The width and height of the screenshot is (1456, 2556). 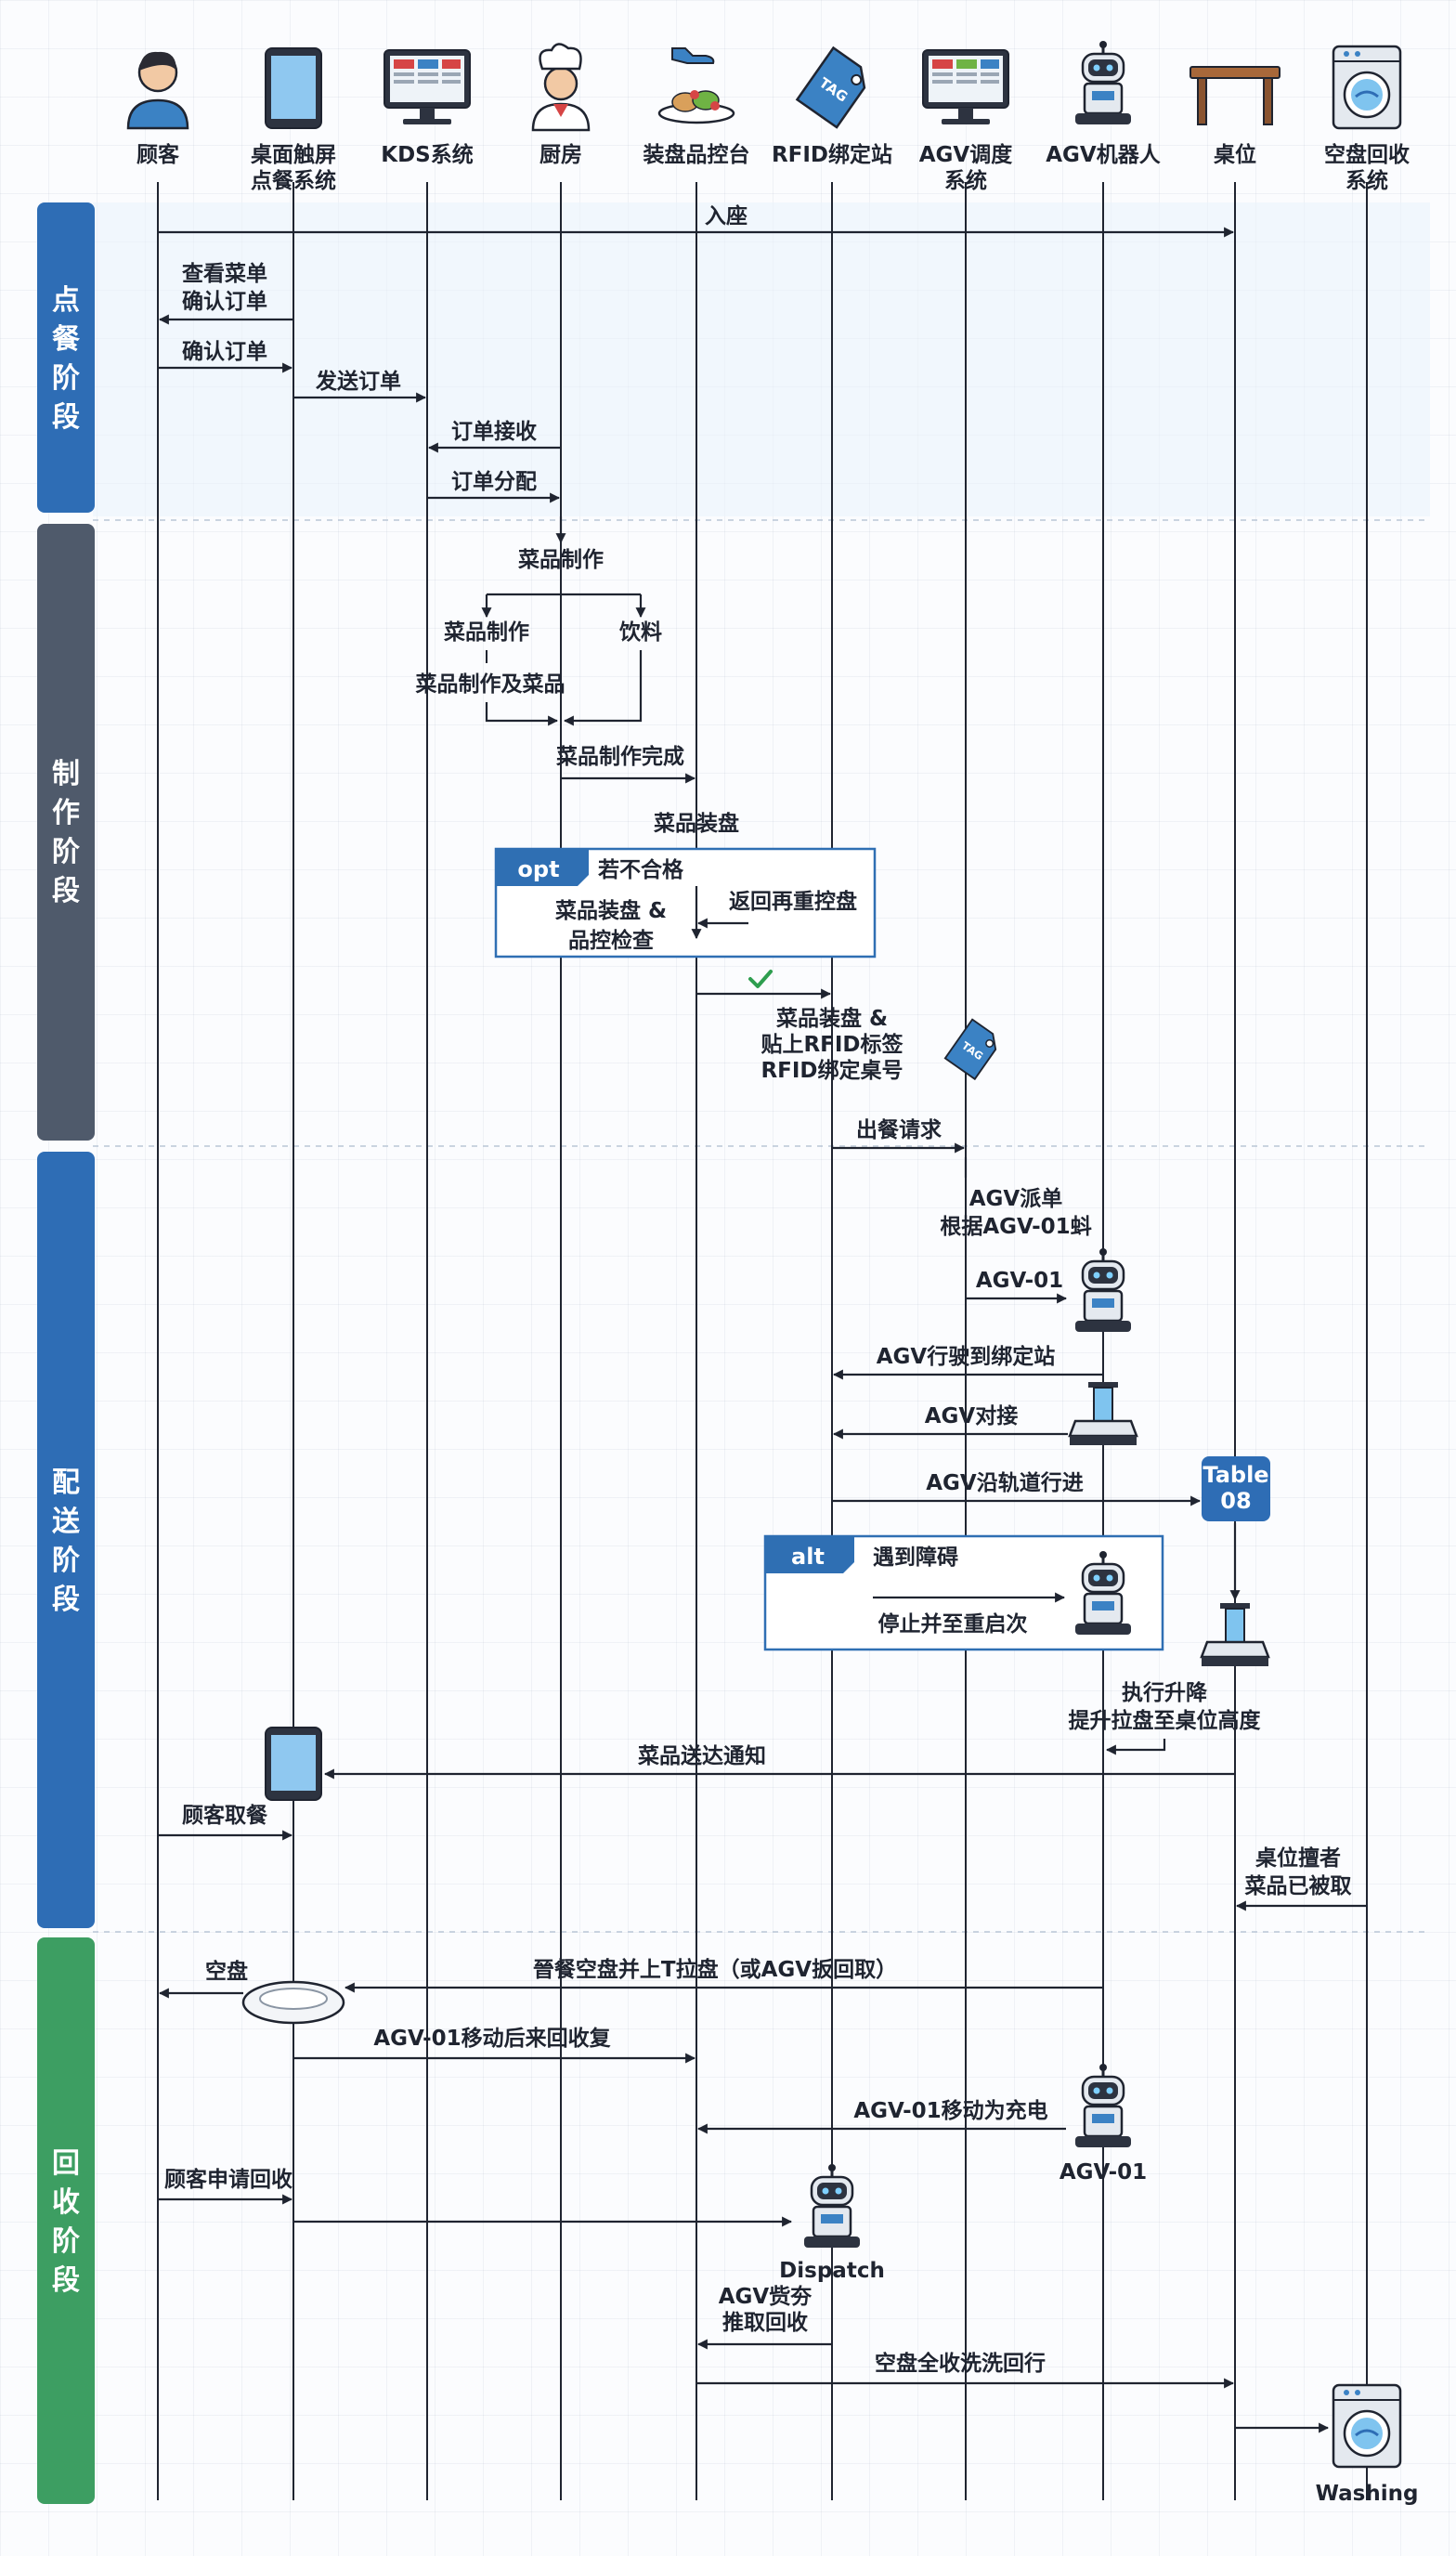 I want to click on phase-label: 回收阶段, so click(x=66, y=2222).